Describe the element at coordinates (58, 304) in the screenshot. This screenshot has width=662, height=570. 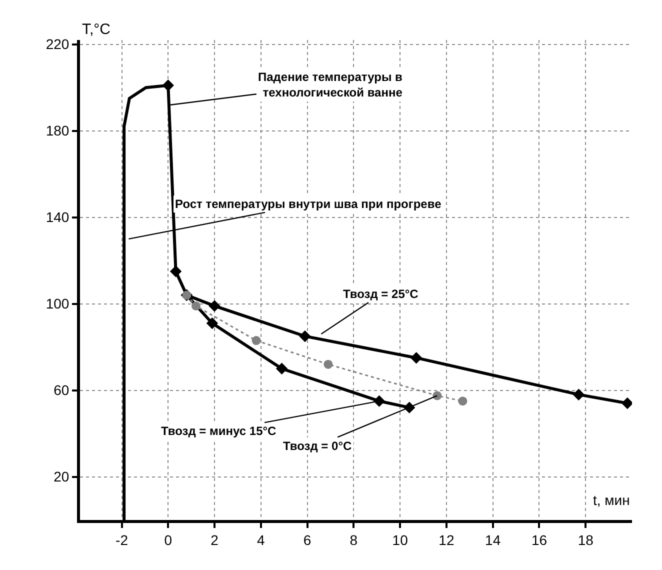
I see `y-tick-label: 100` at that location.